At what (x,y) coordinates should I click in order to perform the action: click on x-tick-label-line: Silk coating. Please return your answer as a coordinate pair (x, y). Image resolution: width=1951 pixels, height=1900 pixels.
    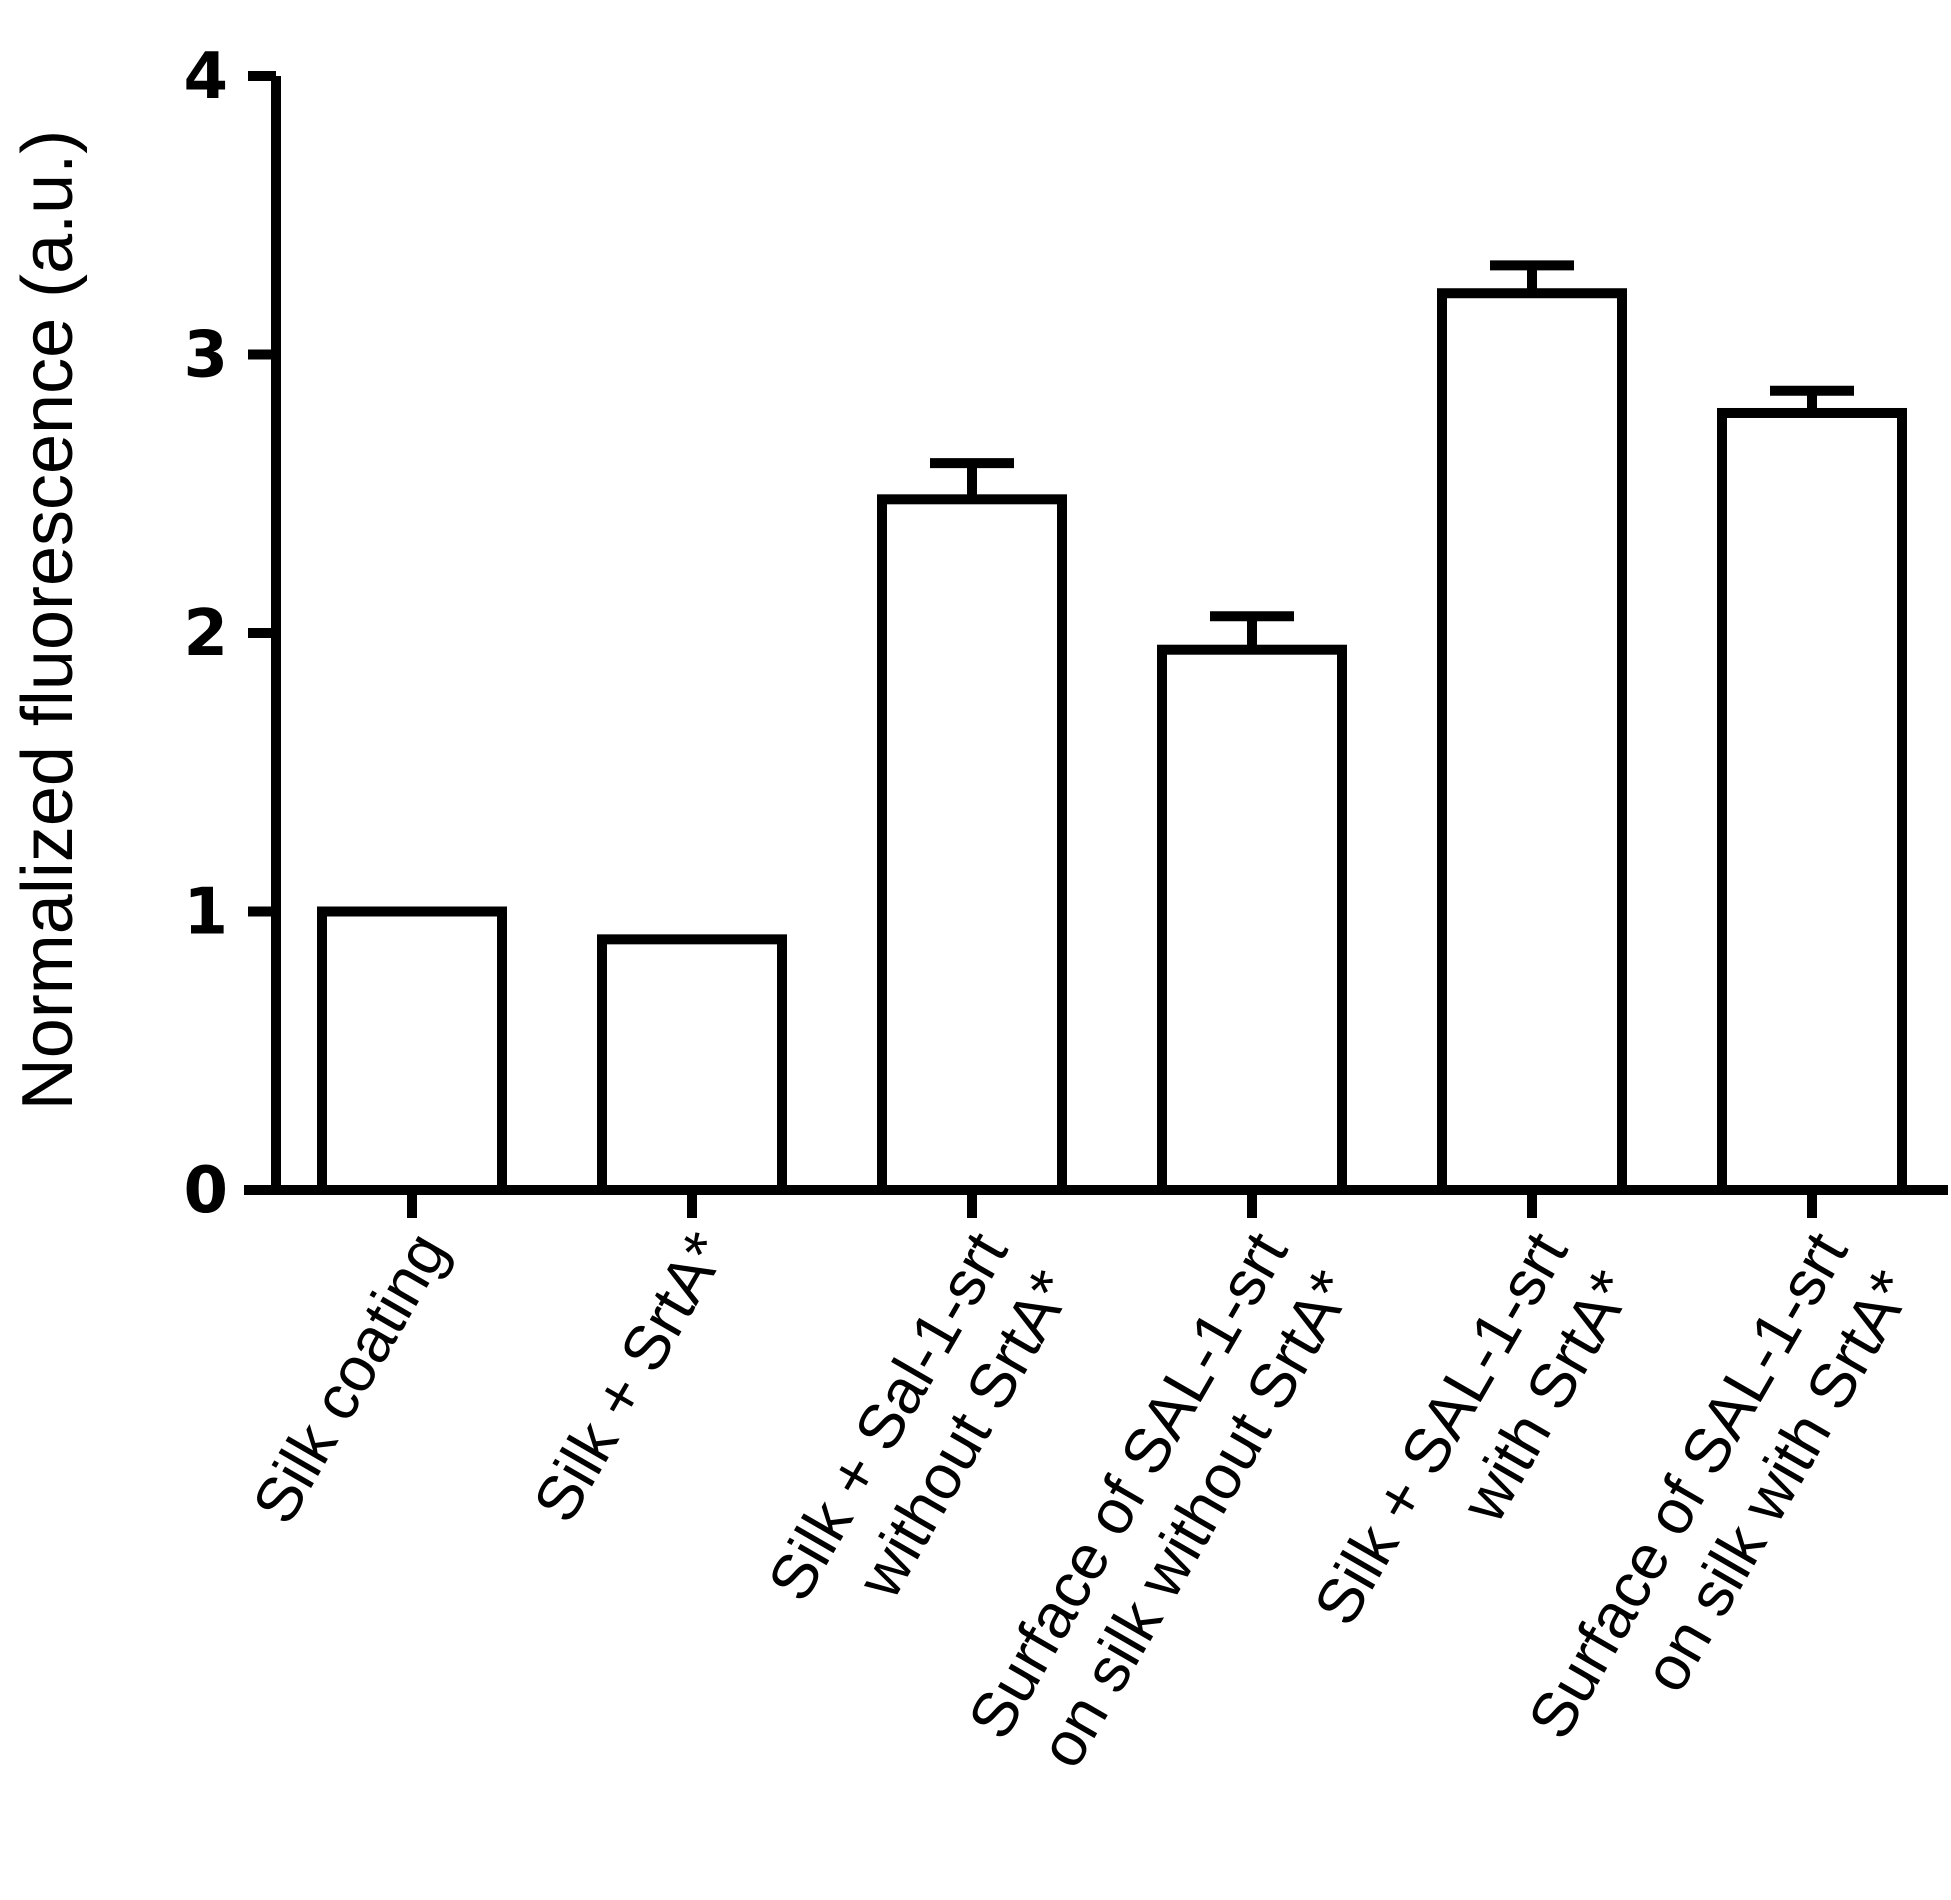
    Looking at the image, I should click on (350, 1378).